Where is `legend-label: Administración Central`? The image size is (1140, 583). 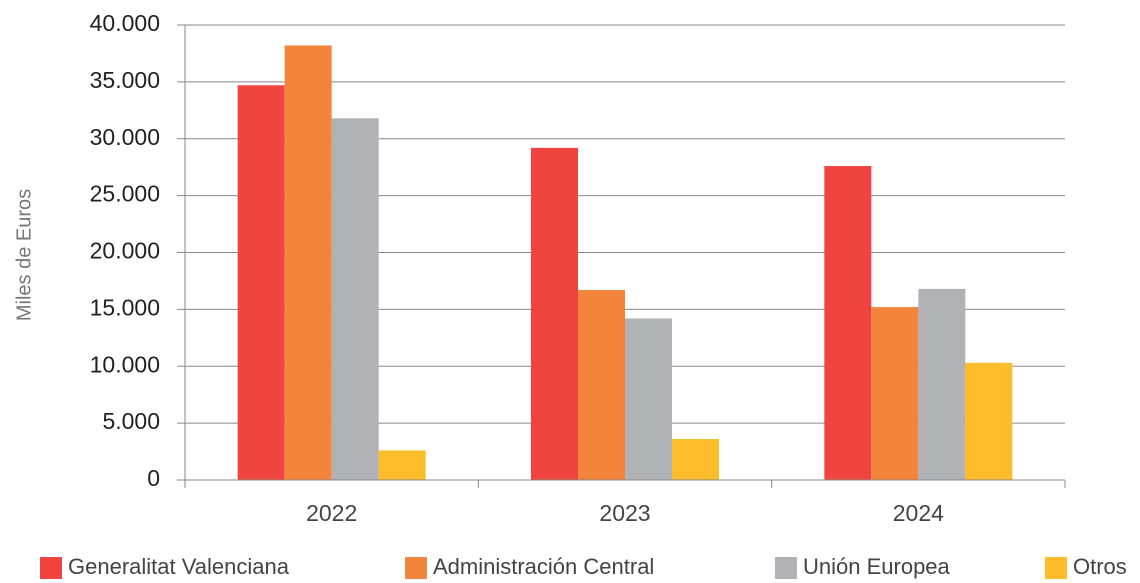
legend-label: Administración Central is located at coordinates (543, 566).